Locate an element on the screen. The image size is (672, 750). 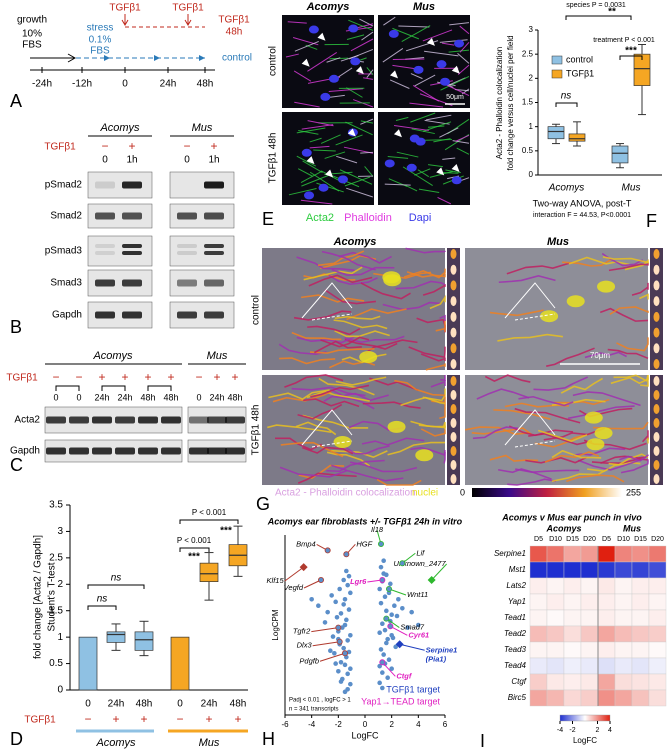
label: FBS is located at coordinates (100, 51).